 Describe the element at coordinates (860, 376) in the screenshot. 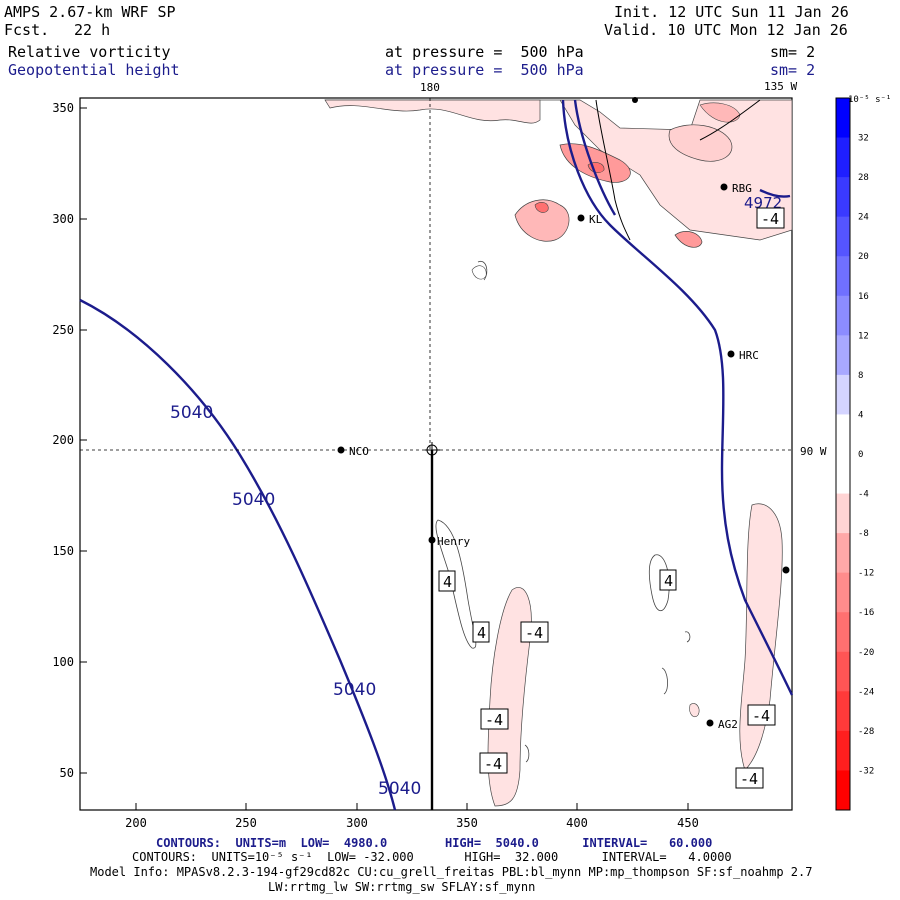

I see `colorbar-tick-label: 8` at that location.